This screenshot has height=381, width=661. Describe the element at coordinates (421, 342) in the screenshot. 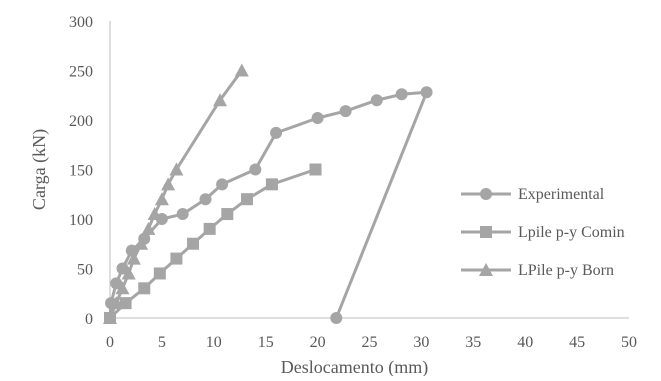

I see `x-tick-label: 30` at that location.